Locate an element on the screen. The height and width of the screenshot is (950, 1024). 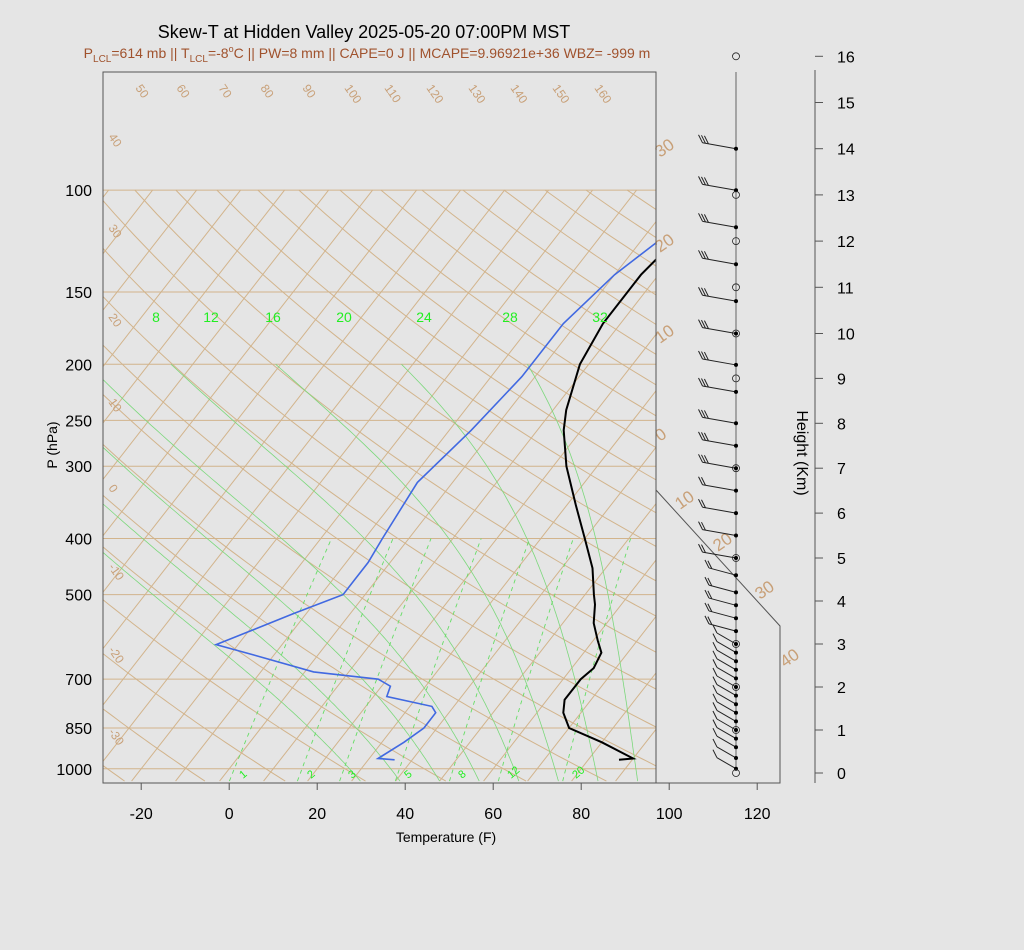
x-tick-label: 120 is located at coordinates (757, 814).